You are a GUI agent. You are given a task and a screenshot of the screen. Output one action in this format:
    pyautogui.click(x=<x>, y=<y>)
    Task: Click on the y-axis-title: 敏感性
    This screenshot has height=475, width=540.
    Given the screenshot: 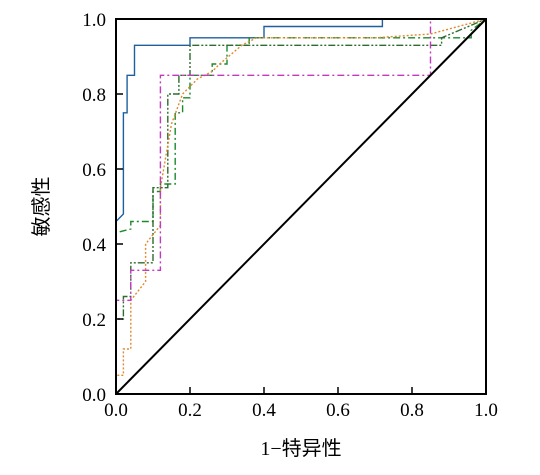 What is the action you would take?
    pyautogui.click(x=41, y=207)
    